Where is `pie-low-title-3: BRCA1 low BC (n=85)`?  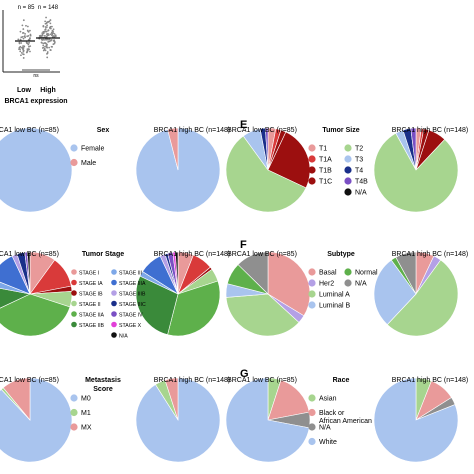
pie-low-title-3: BRCA1 low BC (n=85) is located at coordinates (262, 254).